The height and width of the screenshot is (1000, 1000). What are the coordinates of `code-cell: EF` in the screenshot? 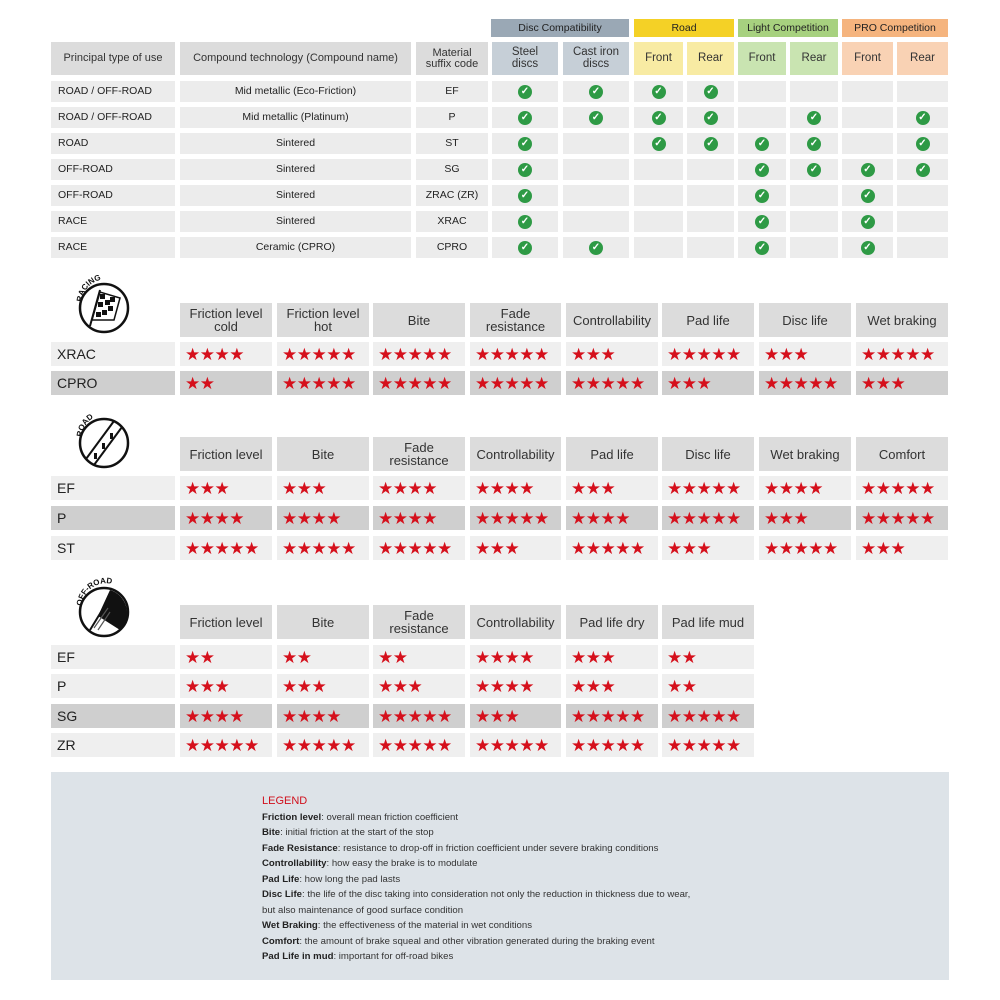 It's located at (452, 91).